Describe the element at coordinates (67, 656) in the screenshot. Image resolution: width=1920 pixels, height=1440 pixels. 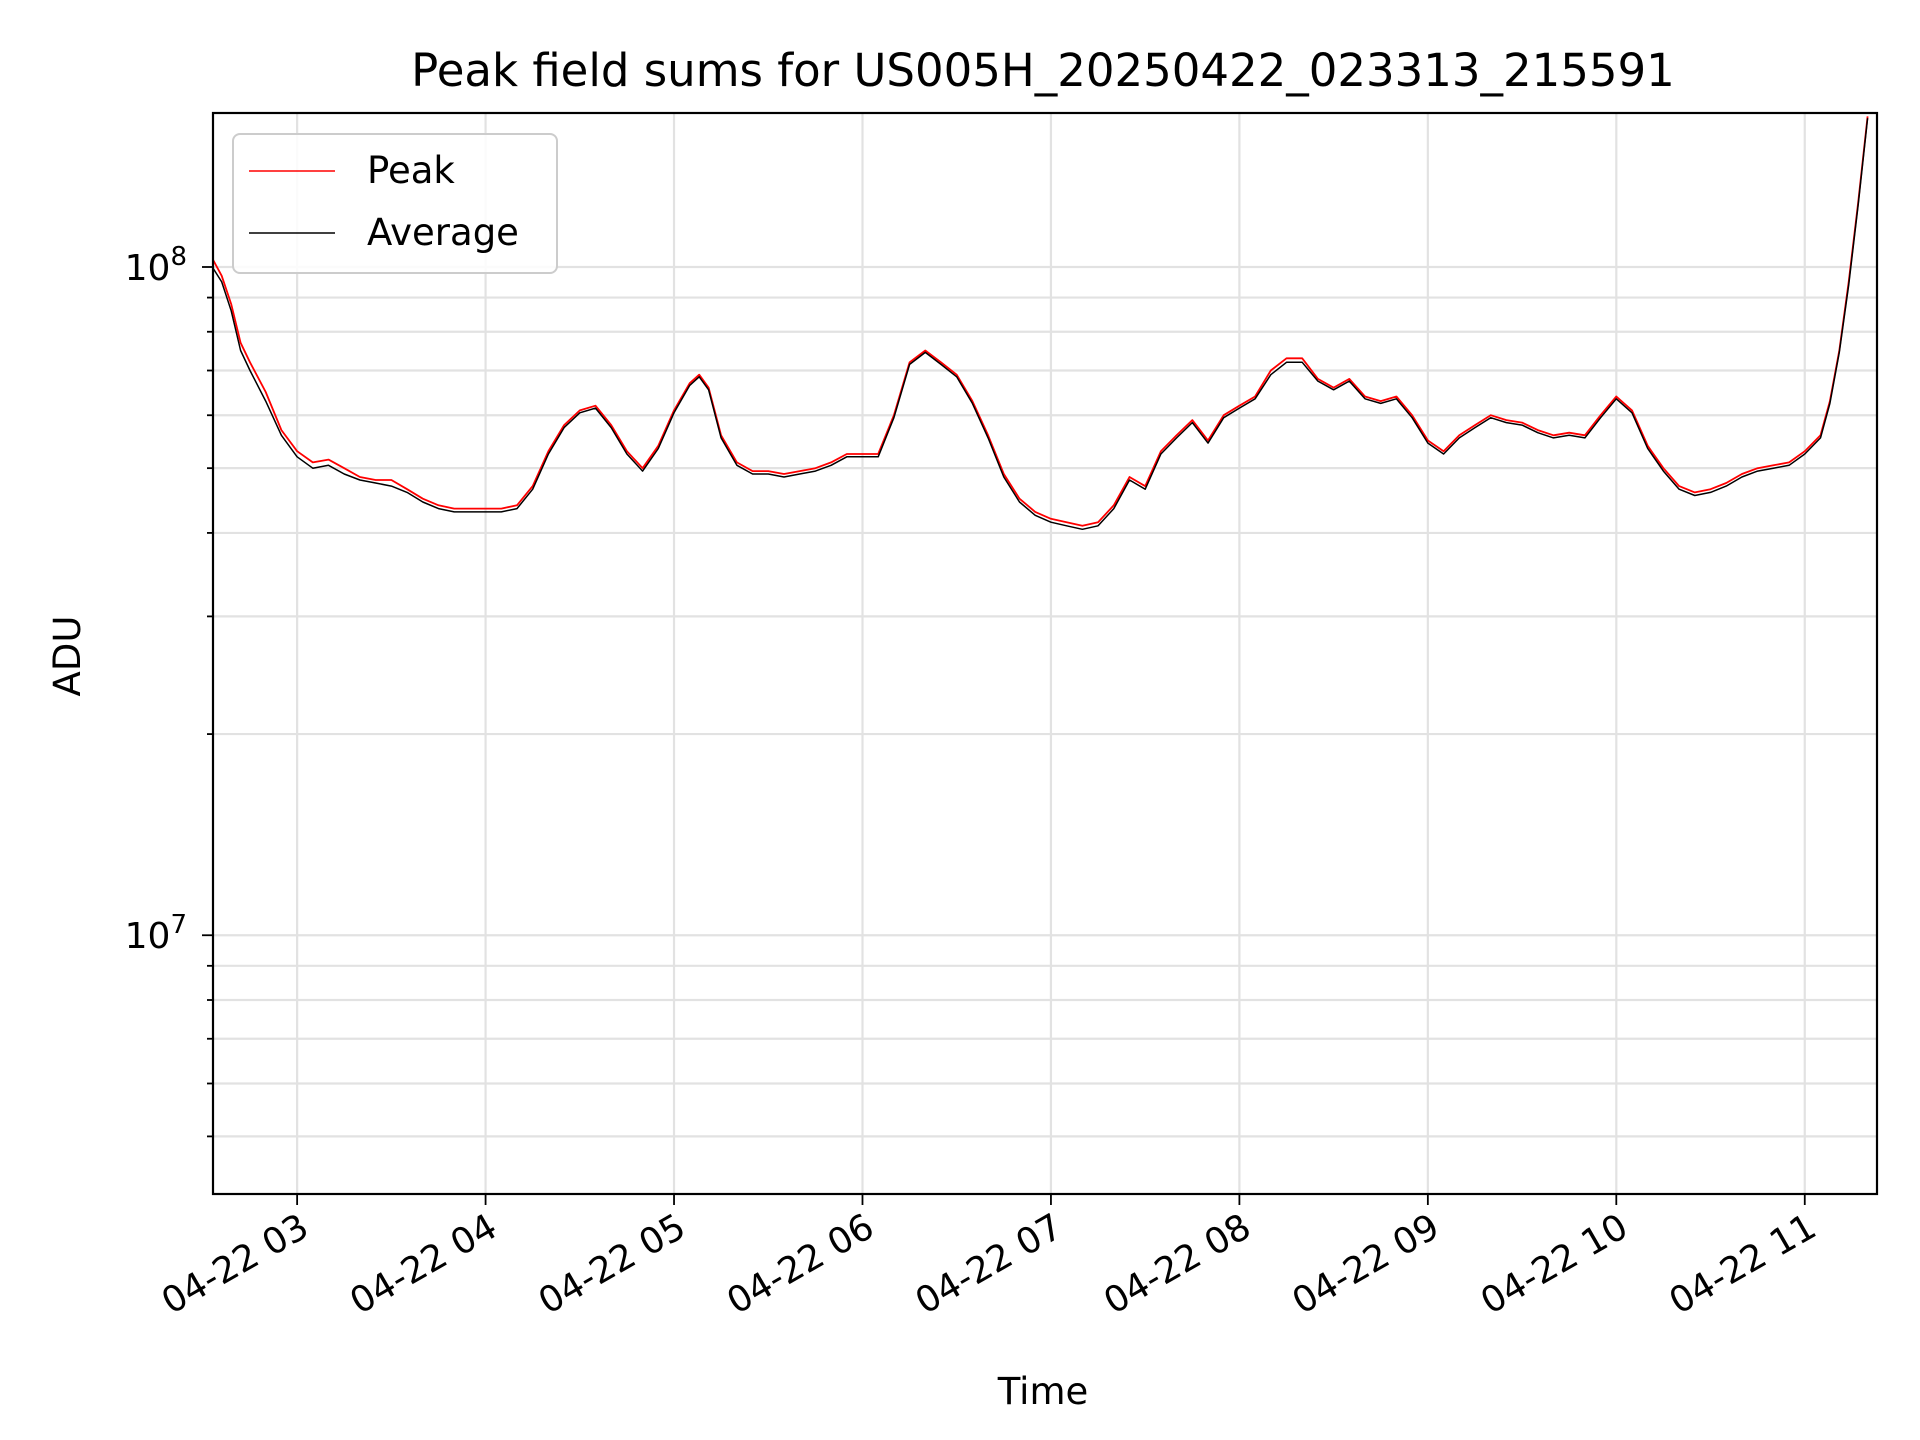
I see `y-axis-label: ADU` at that location.